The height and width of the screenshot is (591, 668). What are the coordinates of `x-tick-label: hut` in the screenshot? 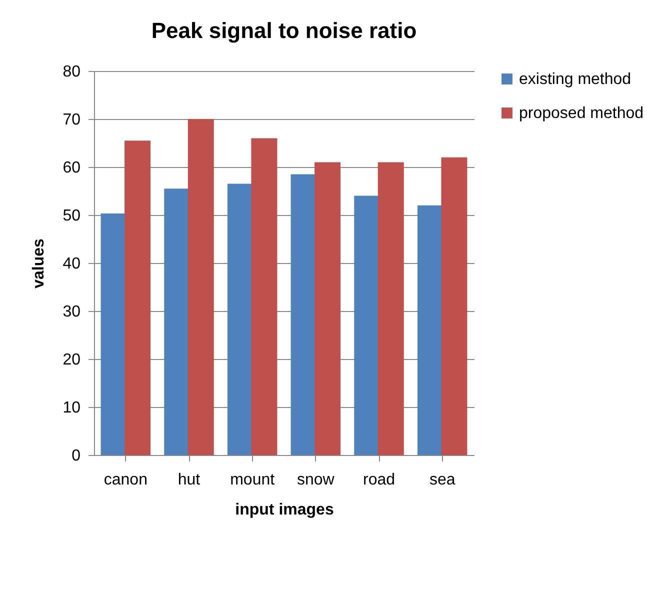 It's located at (189, 480).